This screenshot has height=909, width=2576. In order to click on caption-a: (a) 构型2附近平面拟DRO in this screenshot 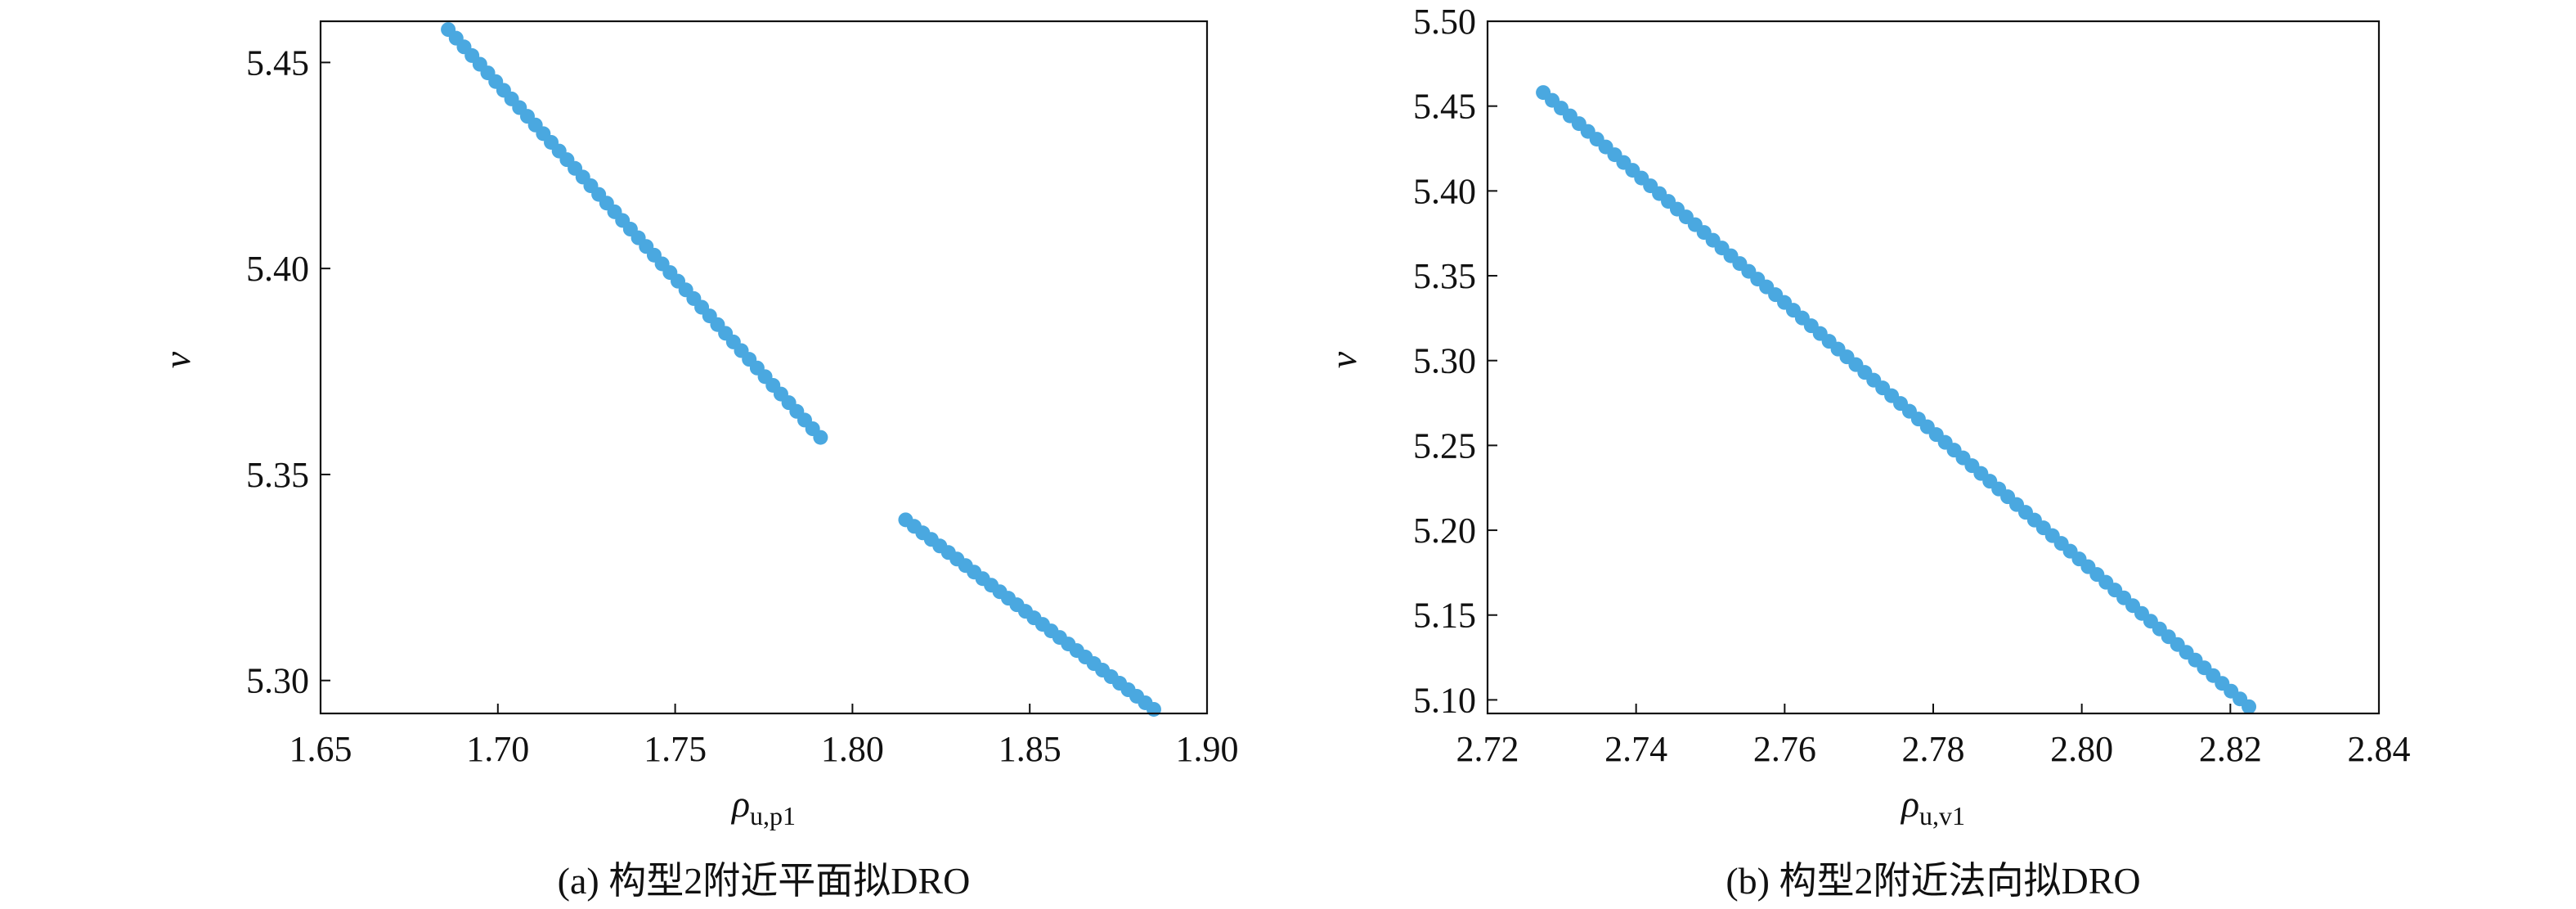, I will do `click(764, 881)`.